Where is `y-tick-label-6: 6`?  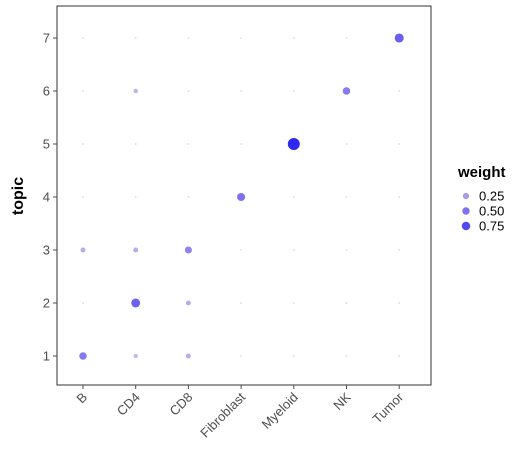
y-tick-label-6: 6 is located at coordinates (46, 91).